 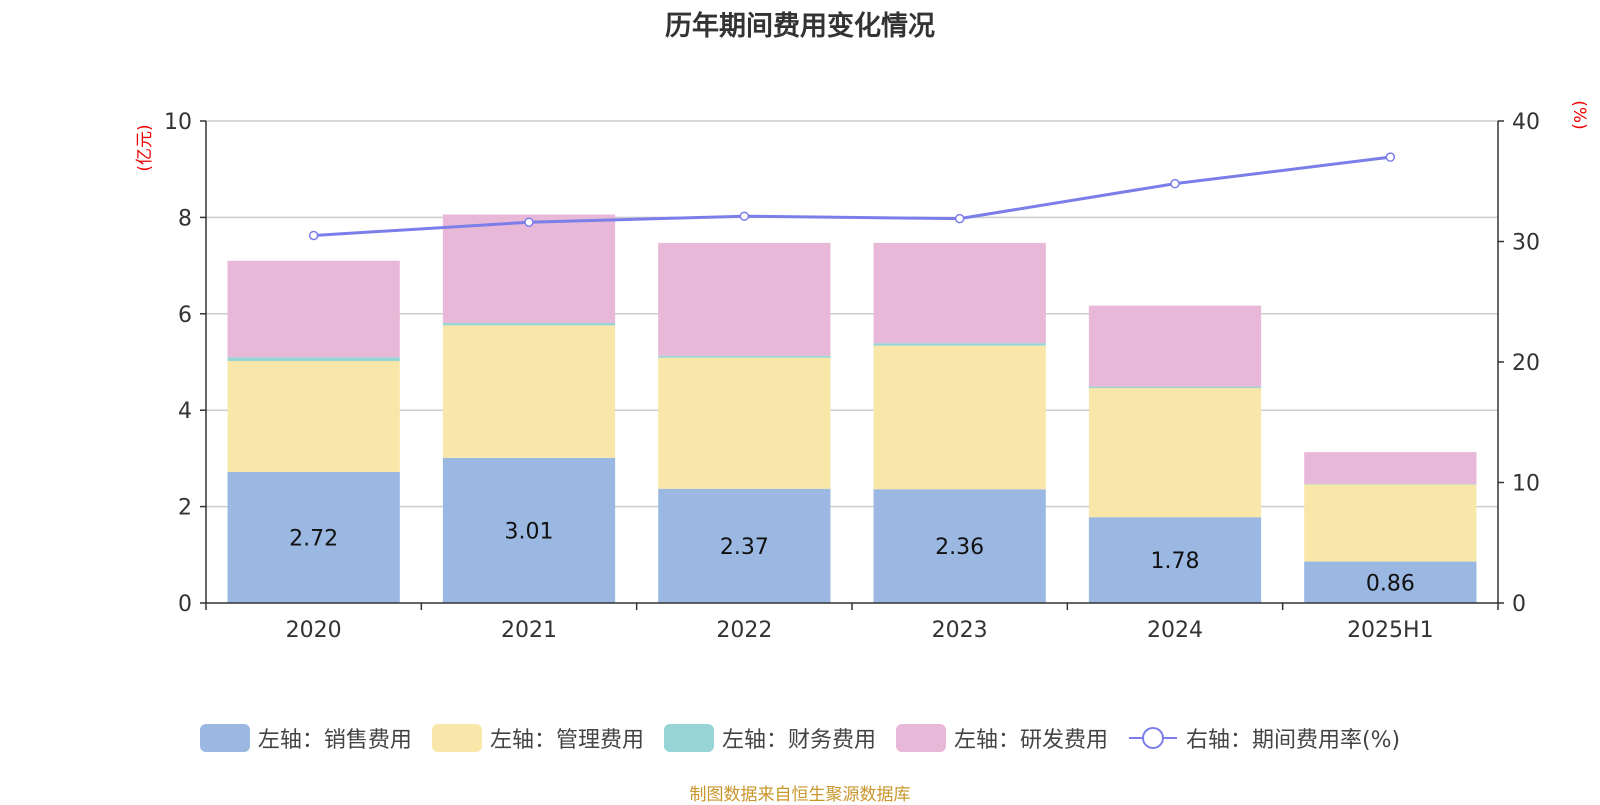 What do you see at coordinates (960, 630) in the screenshot?
I see `x-tick-label: 2023` at bounding box center [960, 630].